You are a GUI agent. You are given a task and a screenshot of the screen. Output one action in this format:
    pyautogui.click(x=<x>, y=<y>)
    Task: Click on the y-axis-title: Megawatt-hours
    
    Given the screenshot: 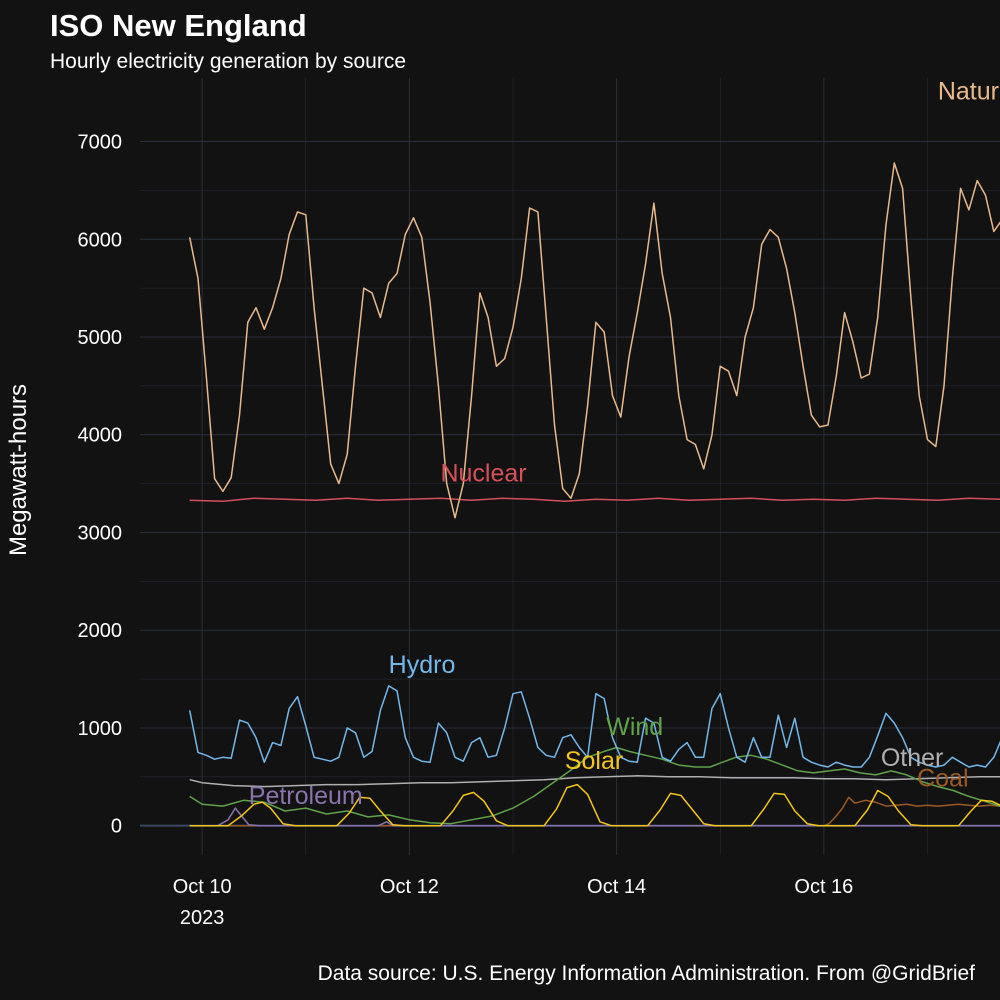 What is the action you would take?
    pyautogui.click(x=18, y=470)
    